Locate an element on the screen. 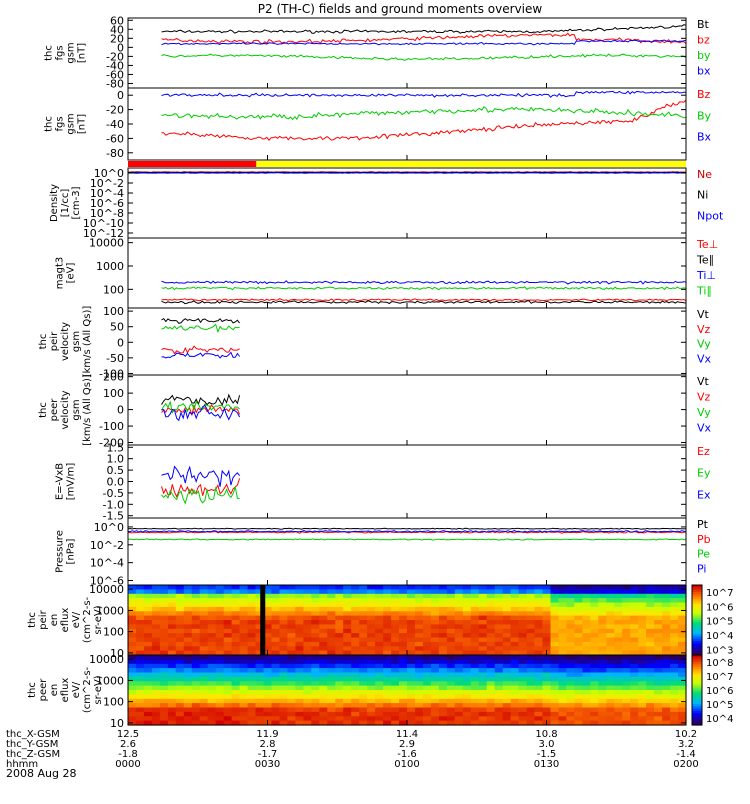 The width and height of the screenshot is (750, 804). legend-entry: Npot is located at coordinates (710, 215).